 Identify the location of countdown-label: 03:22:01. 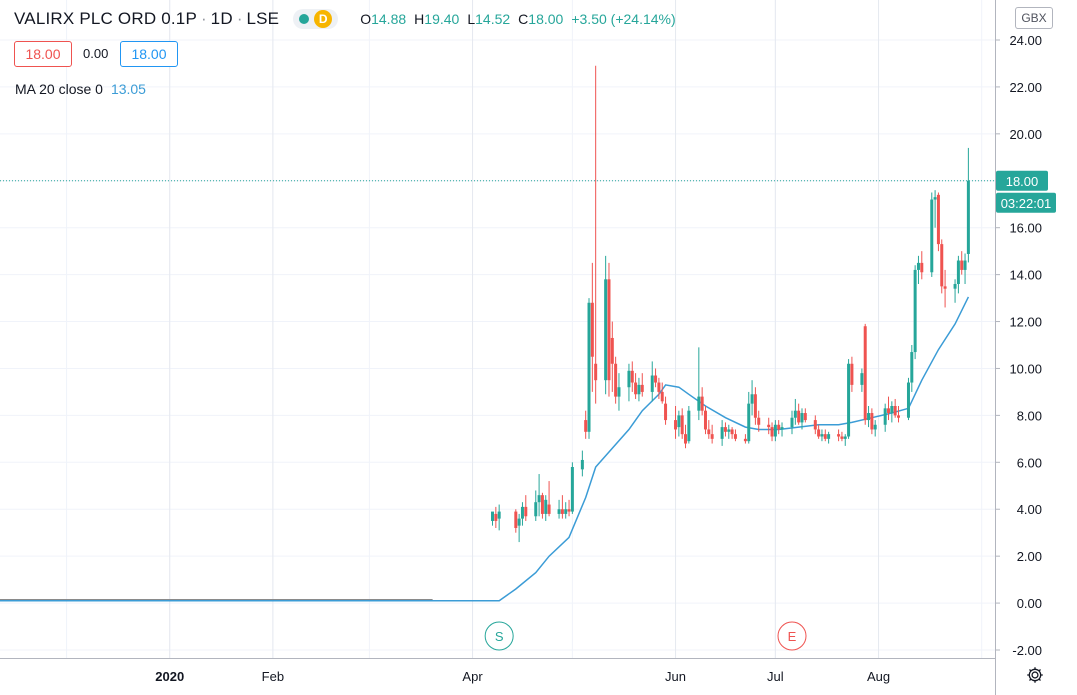
(1026, 203).